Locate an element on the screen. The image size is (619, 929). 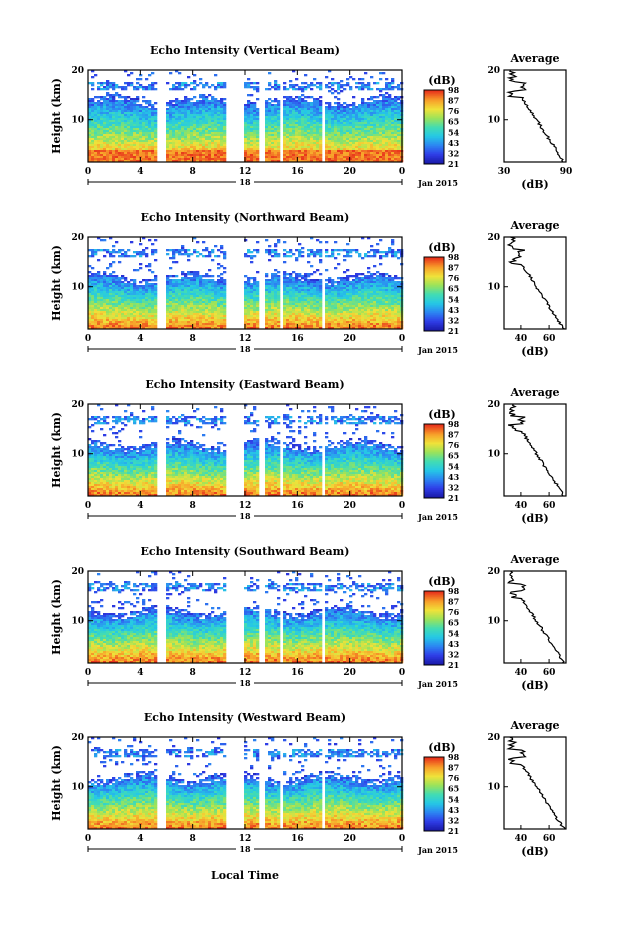
average-panel: Average 30 90 10 20 (dB) is located at coordinates (529, 121).